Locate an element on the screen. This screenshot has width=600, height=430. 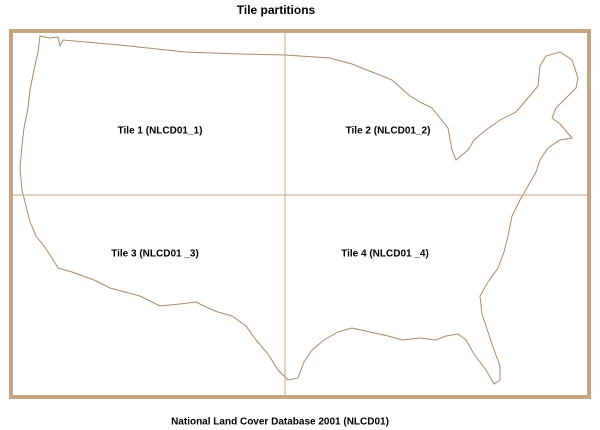
tile-label: Tile 4 (NLCD01 _4) is located at coordinates (385, 254).